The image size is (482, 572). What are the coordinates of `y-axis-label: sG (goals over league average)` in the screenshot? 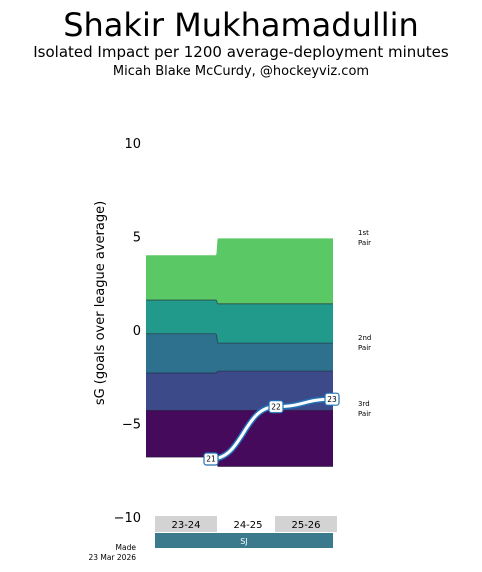 It's located at (100, 303).